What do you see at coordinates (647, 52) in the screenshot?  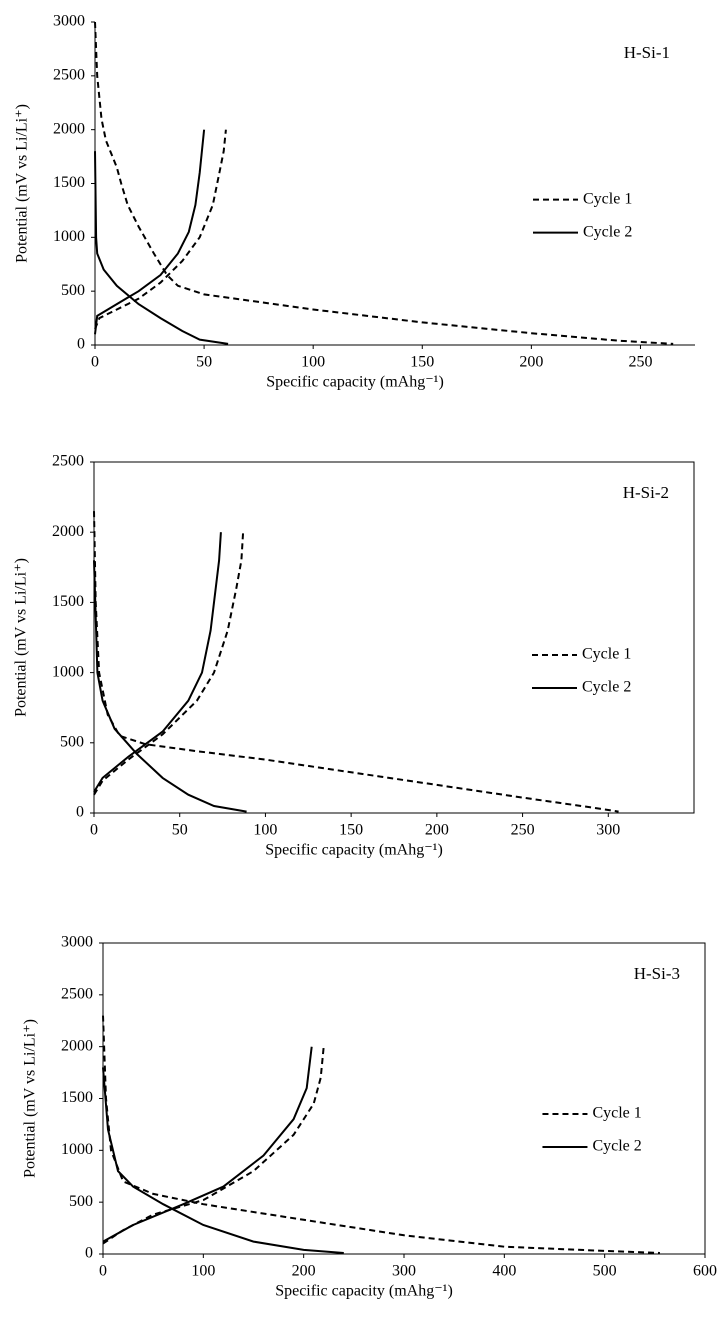 I see `annotation: H-Si-1` at bounding box center [647, 52].